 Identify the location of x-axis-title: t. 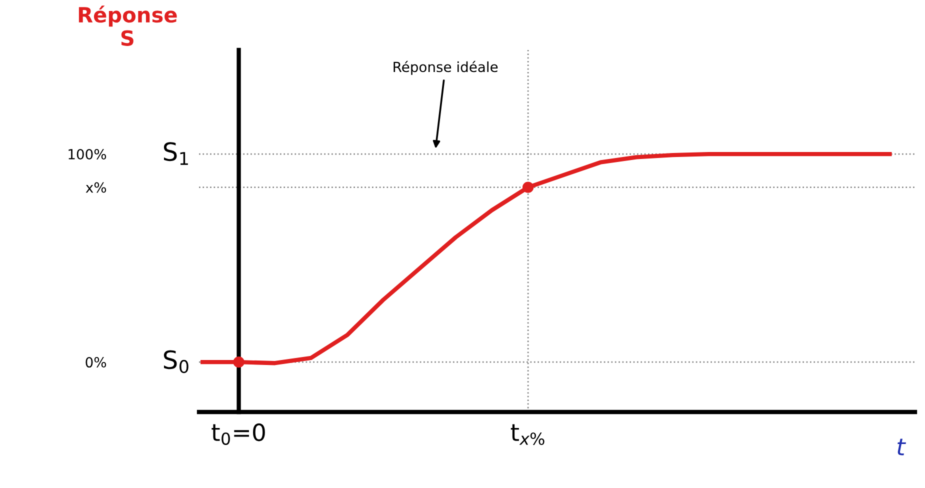
(902, 447).